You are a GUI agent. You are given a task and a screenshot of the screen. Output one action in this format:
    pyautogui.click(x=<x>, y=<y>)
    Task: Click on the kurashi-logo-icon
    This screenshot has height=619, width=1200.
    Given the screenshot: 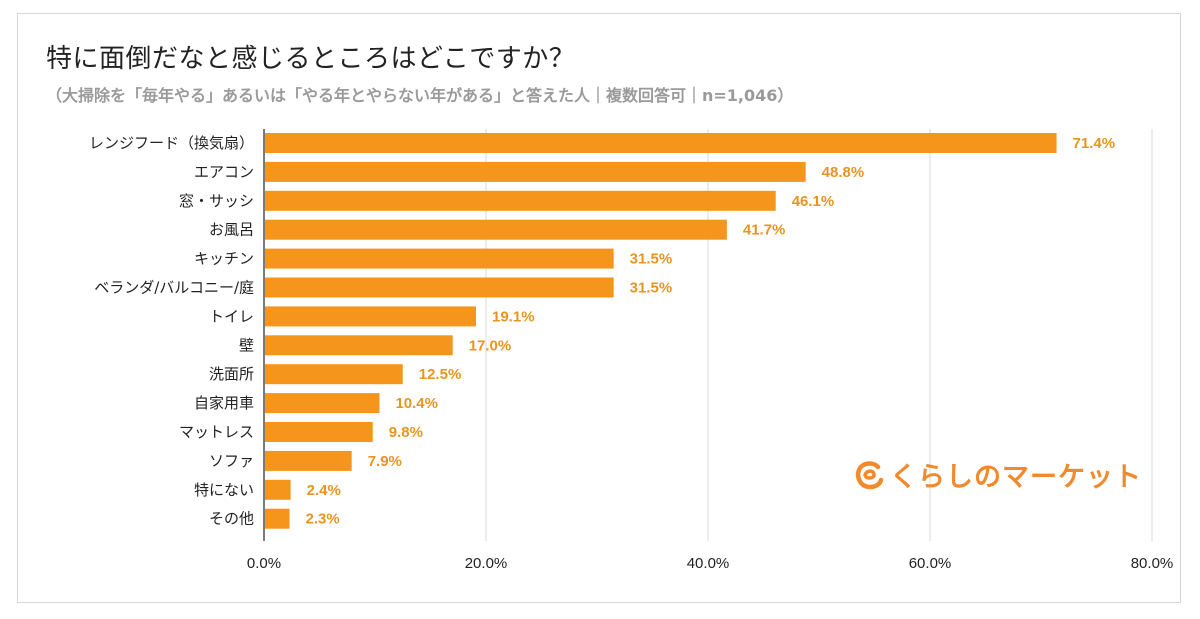 What is the action you would take?
    pyautogui.click(x=869, y=474)
    